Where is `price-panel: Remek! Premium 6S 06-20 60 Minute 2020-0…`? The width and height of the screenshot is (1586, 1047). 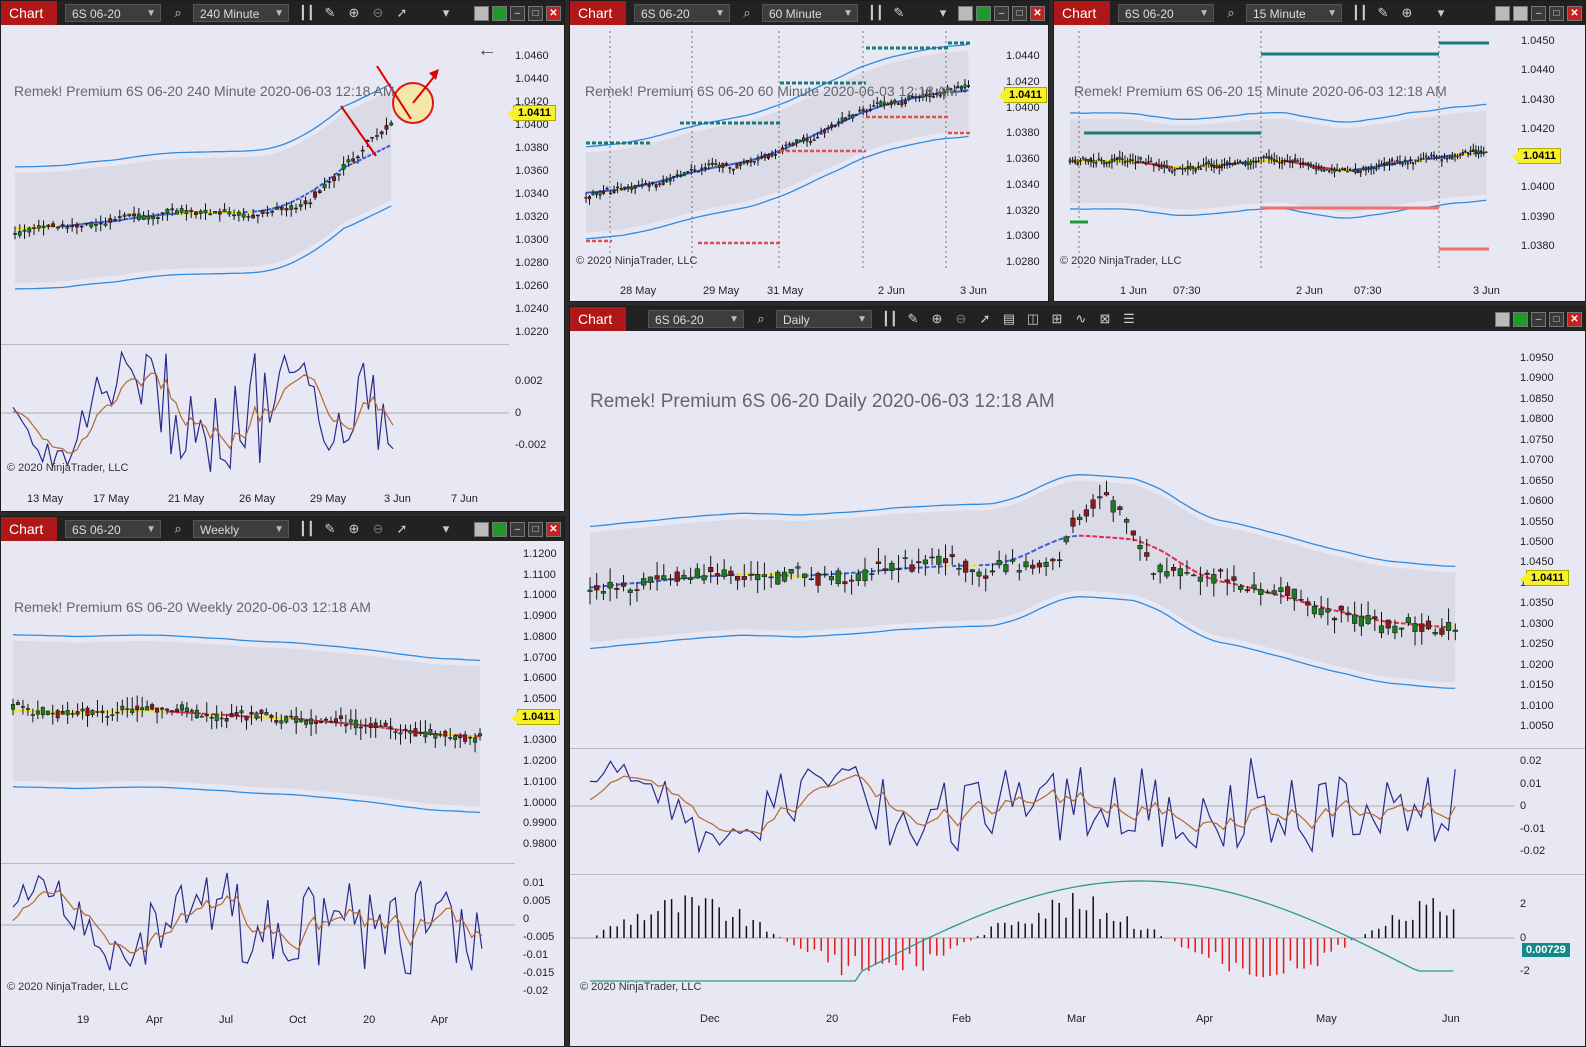
price-panel: Remek! Premium 6S 06-20 60 Minute 2020-0… is located at coordinates (785, 151).